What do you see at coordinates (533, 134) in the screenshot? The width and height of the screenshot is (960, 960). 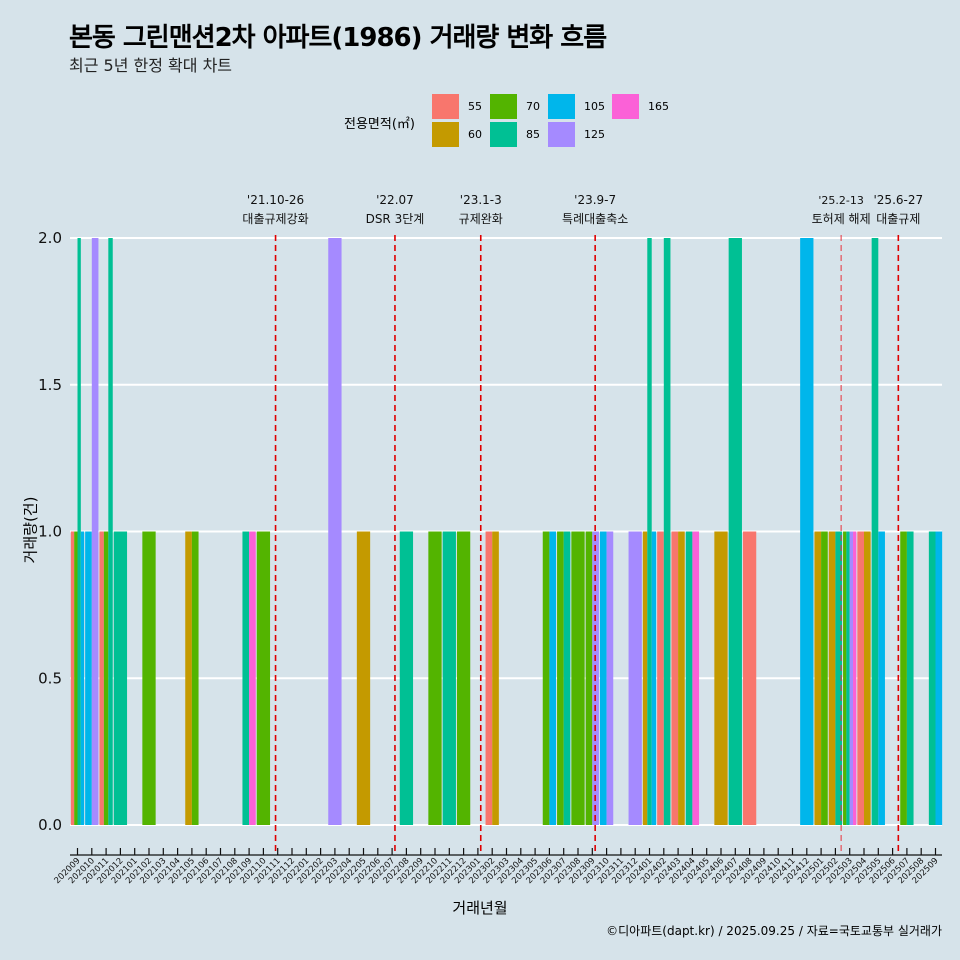 I see `legend-label: 85` at bounding box center [533, 134].